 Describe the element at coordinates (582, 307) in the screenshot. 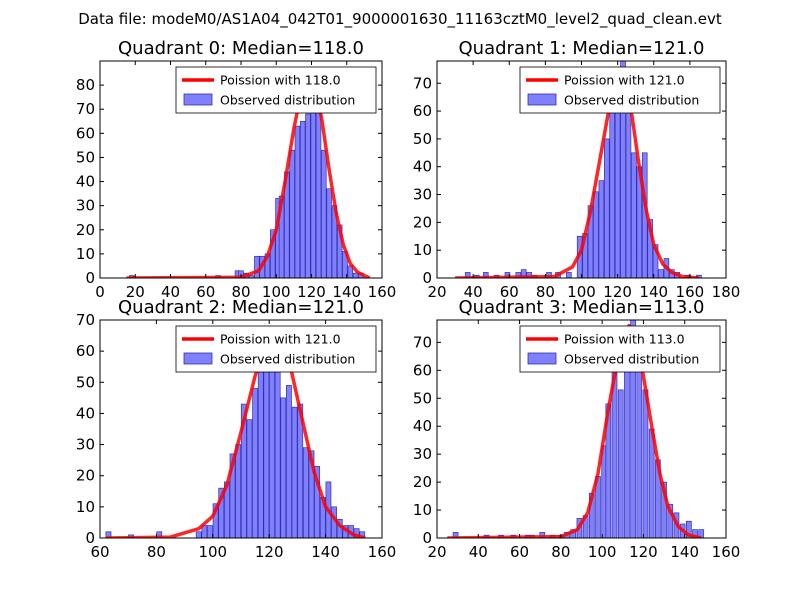

I see `panel-title: Quadrant 3: Median=113.0` at that location.